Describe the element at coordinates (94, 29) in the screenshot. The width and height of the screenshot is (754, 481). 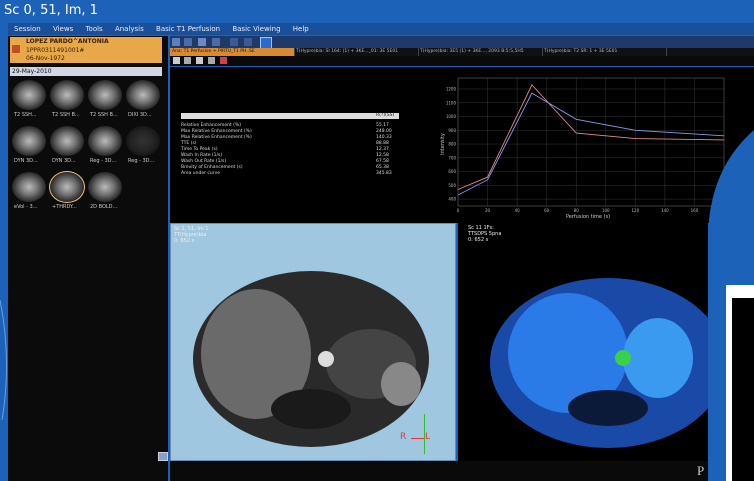
I see `menu-tools: Tools` at that location.